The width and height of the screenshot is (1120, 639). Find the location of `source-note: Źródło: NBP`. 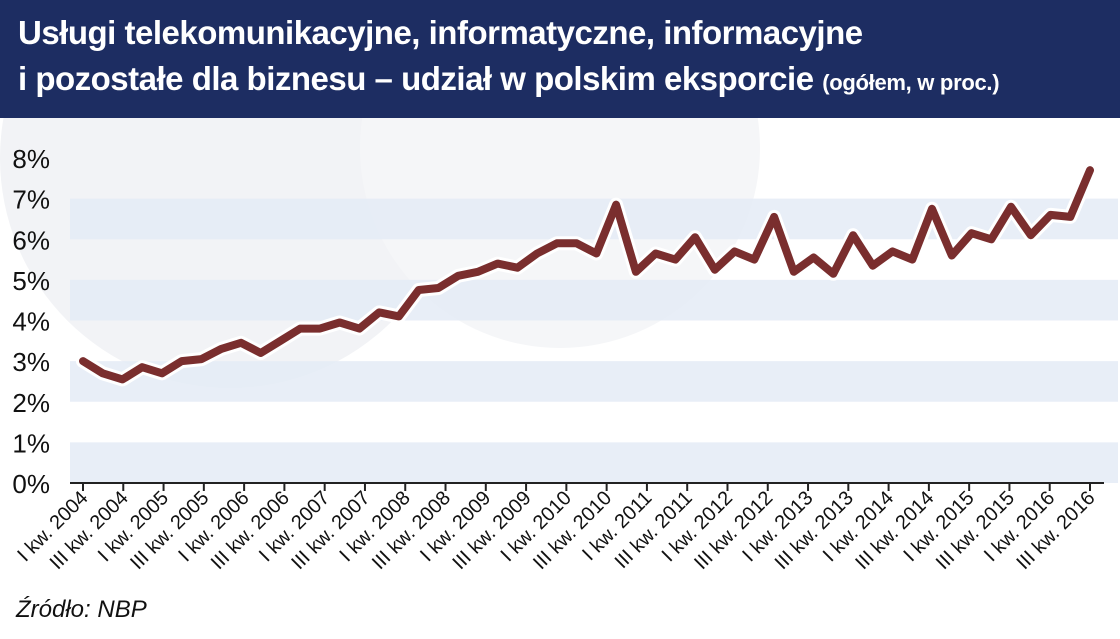

source-note: Źródło: NBP is located at coordinates (81, 609).